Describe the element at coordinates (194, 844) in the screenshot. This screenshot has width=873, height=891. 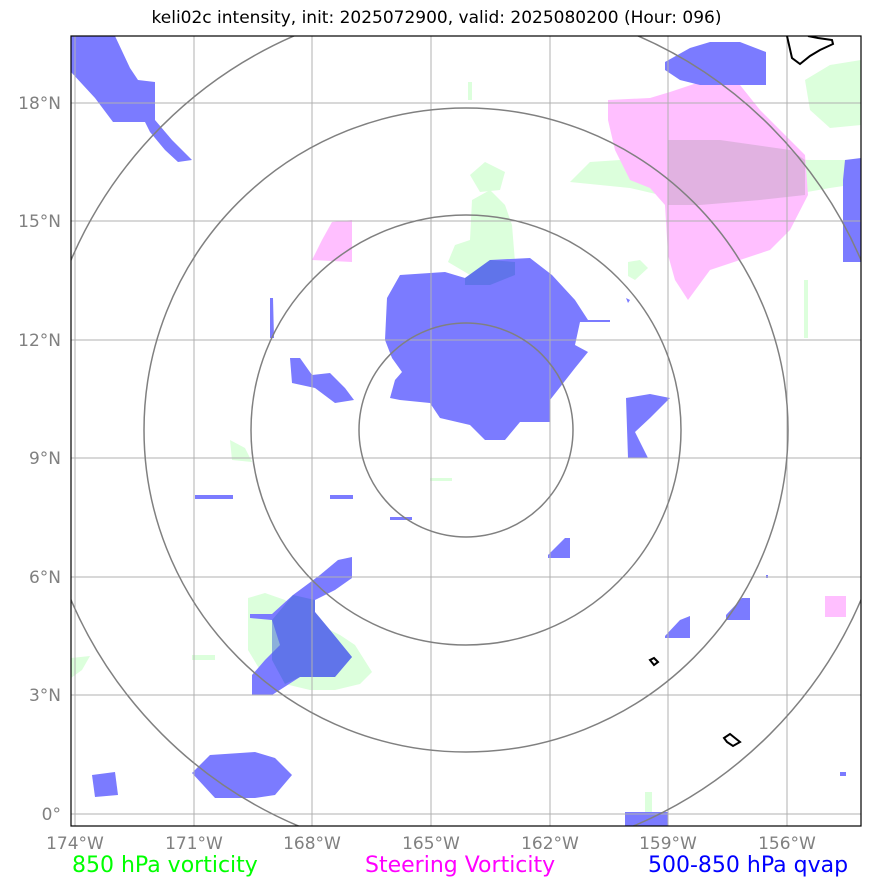
I see `x-tick-label: 171°W` at that location.